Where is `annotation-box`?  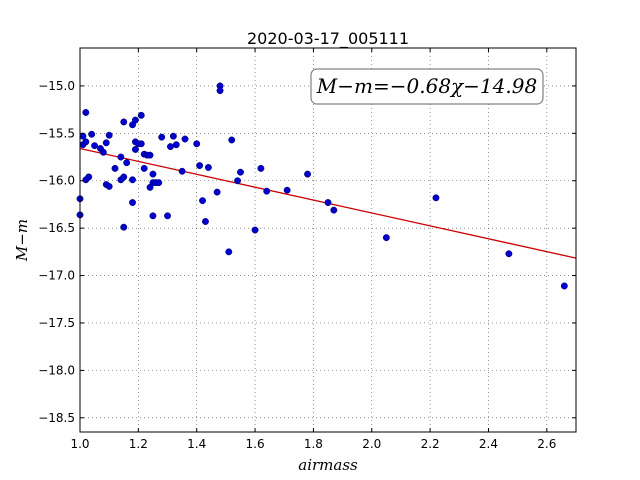 annotation-box is located at coordinates (427, 86).